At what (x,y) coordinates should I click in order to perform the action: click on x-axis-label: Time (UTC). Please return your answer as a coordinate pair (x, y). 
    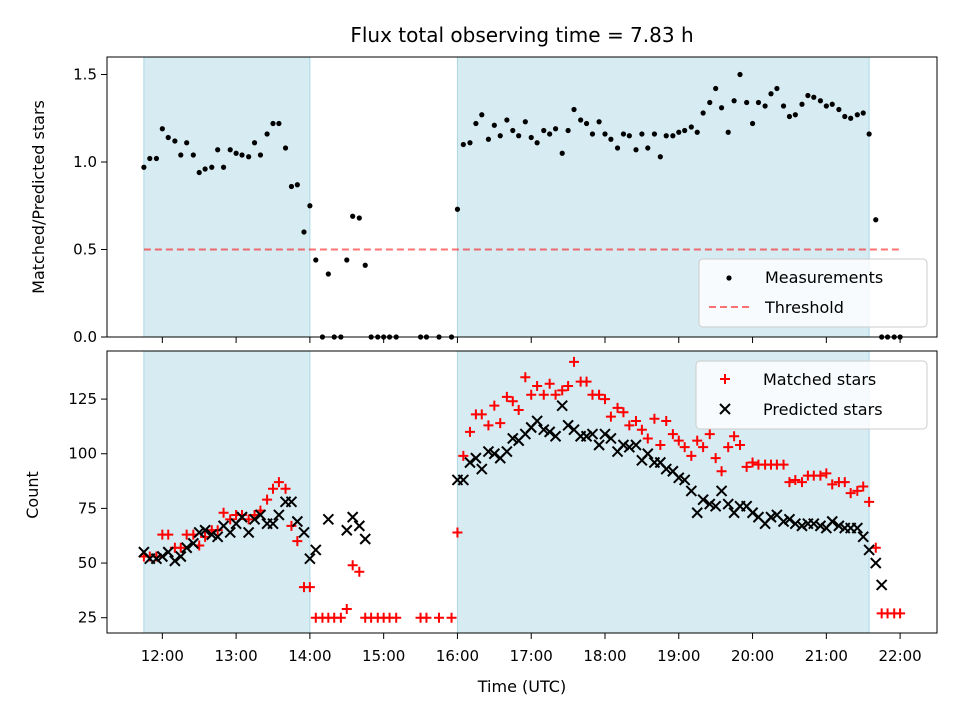
    Looking at the image, I should click on (521, 686).